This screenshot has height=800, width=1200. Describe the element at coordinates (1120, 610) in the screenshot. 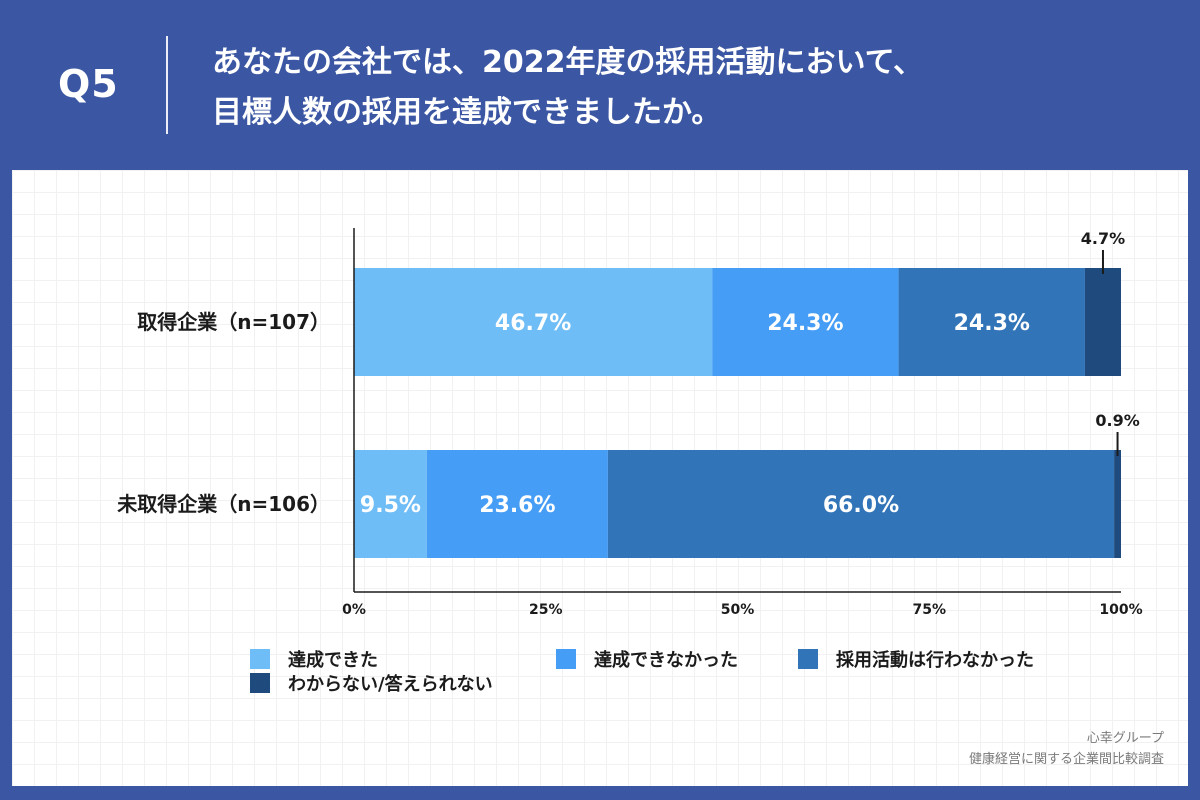

I see `x-tick-label: 100%` at that location.